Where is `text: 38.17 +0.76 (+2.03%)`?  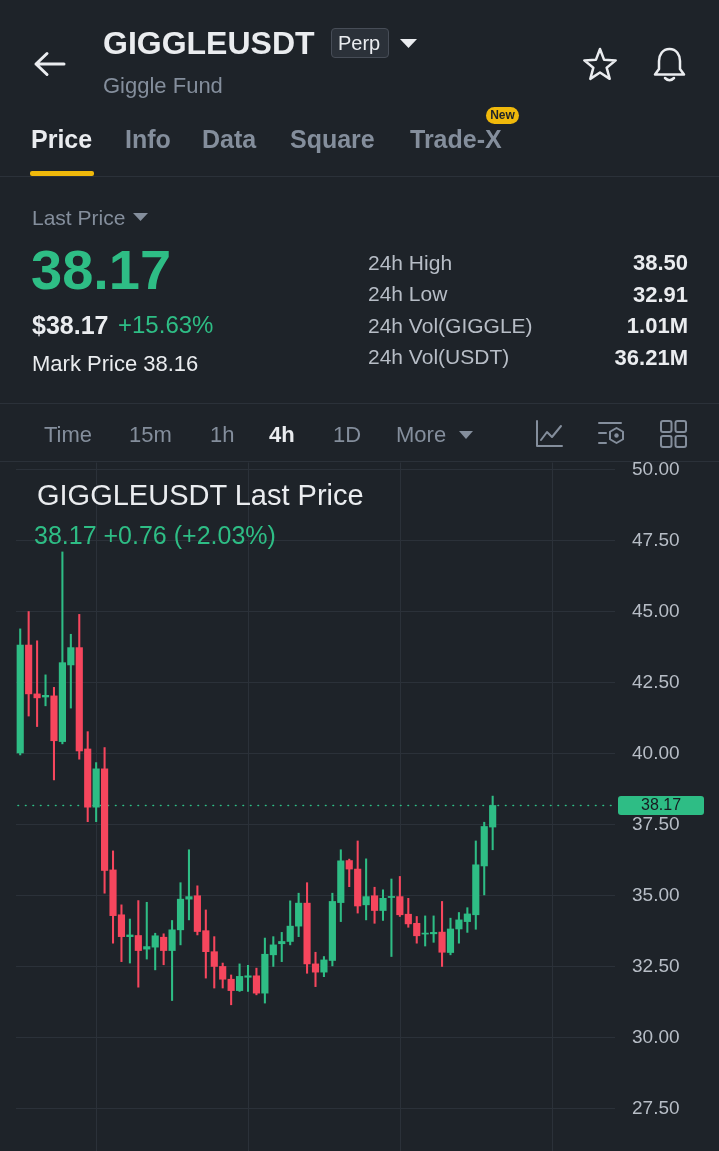
text: 38.17 +0.76 (+2.03%) is located at coordinates (155, 534).